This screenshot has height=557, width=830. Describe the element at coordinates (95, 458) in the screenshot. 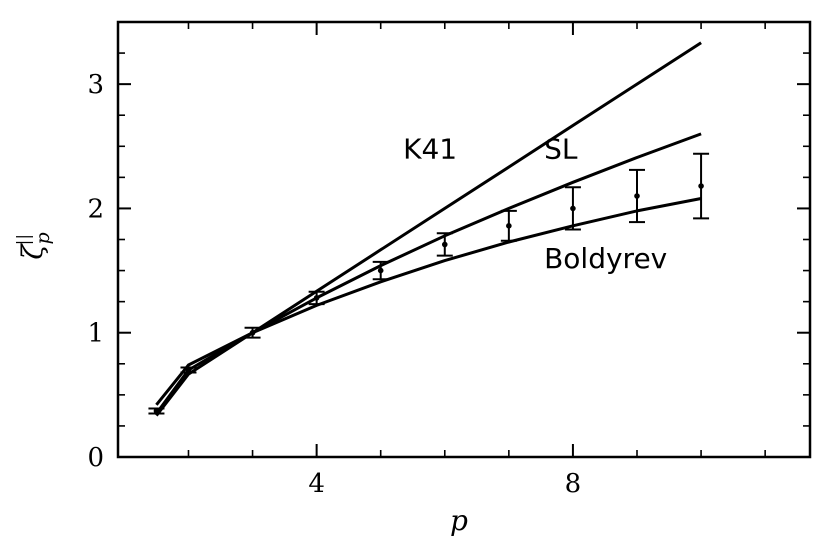

I see `y-tick-label: 0` at that location.